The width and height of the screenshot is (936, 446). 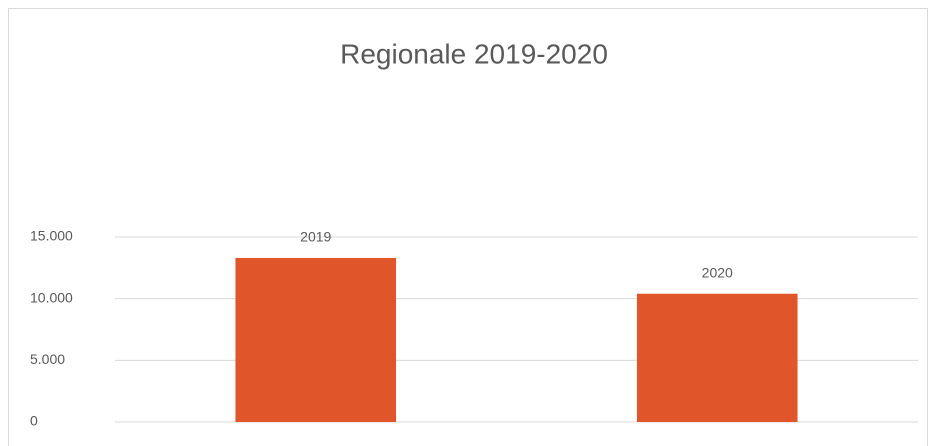 What do you see at coordinates (315, 237) in the screenshot?
I see `bar-category-label: 2019` at bounding box center [315, 237].